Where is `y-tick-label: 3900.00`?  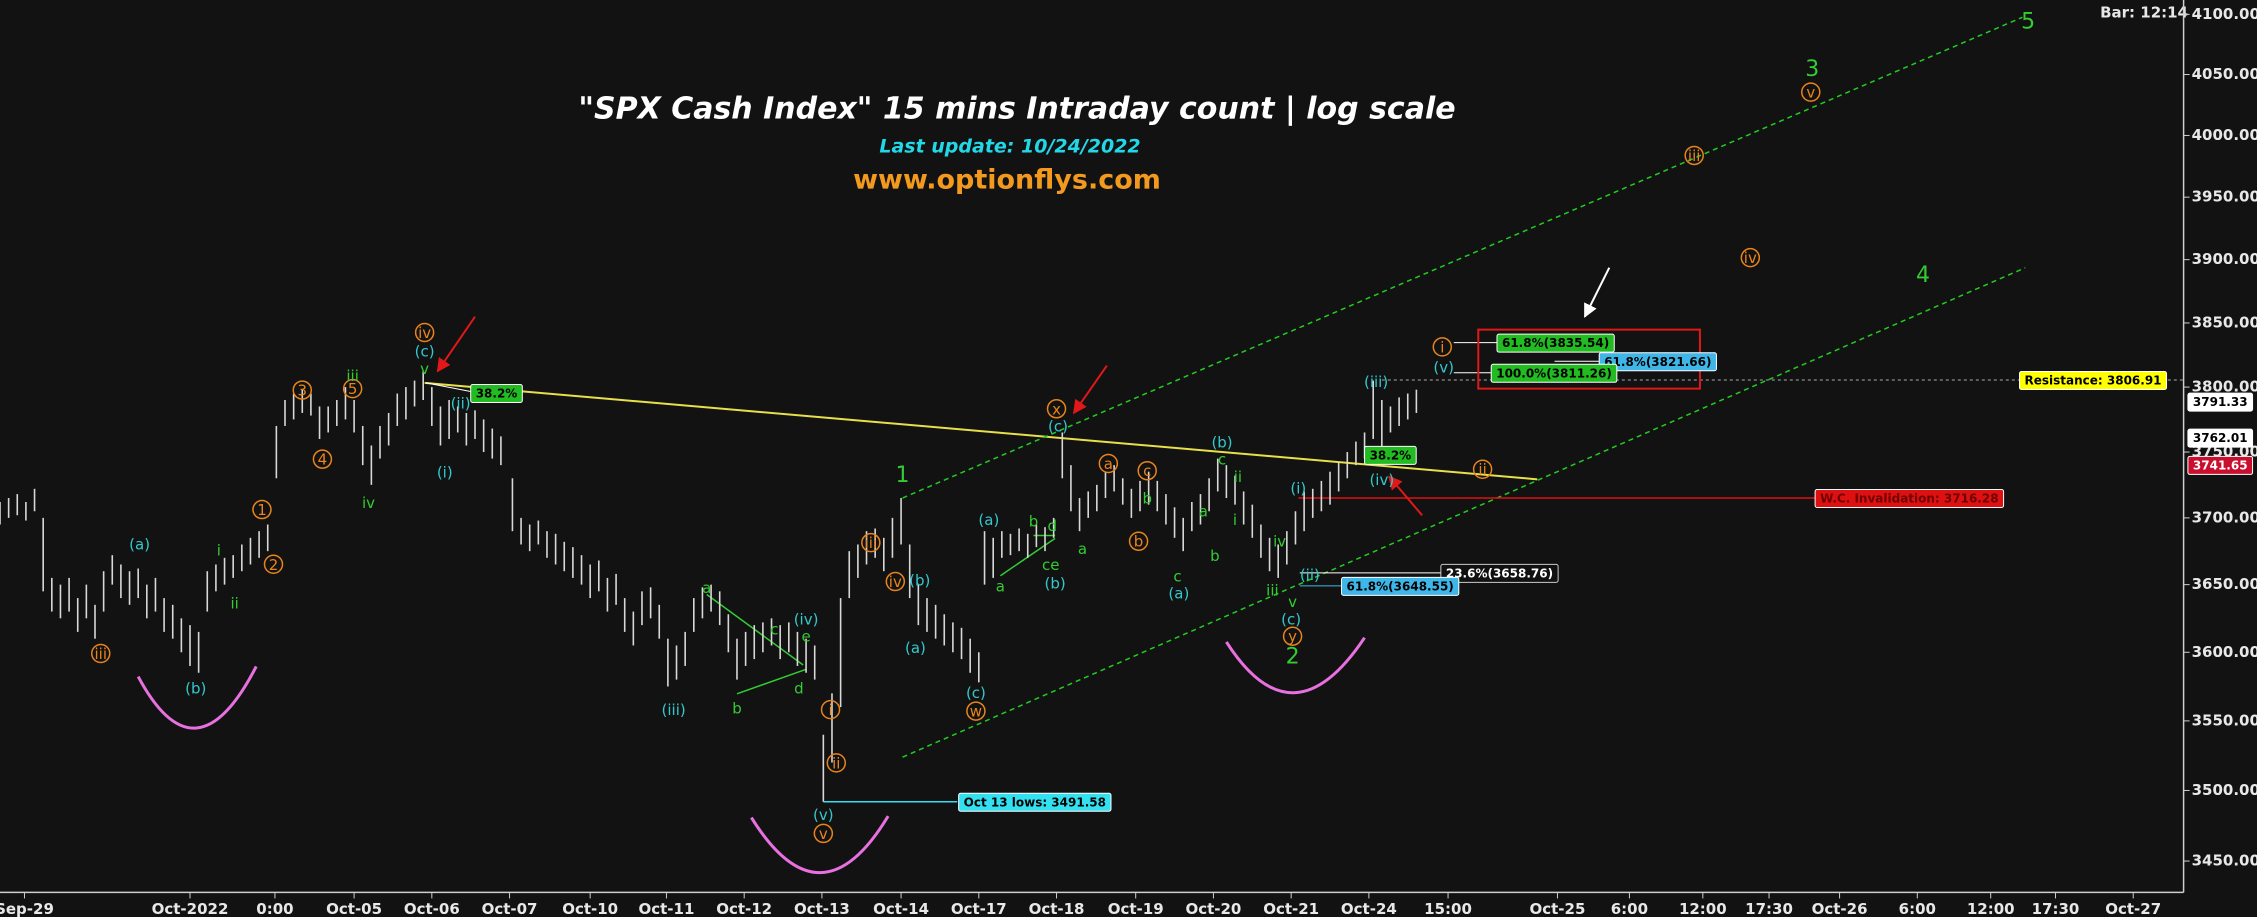 y-tick-label: 3900.00 is located at coordinates (2224, 259).